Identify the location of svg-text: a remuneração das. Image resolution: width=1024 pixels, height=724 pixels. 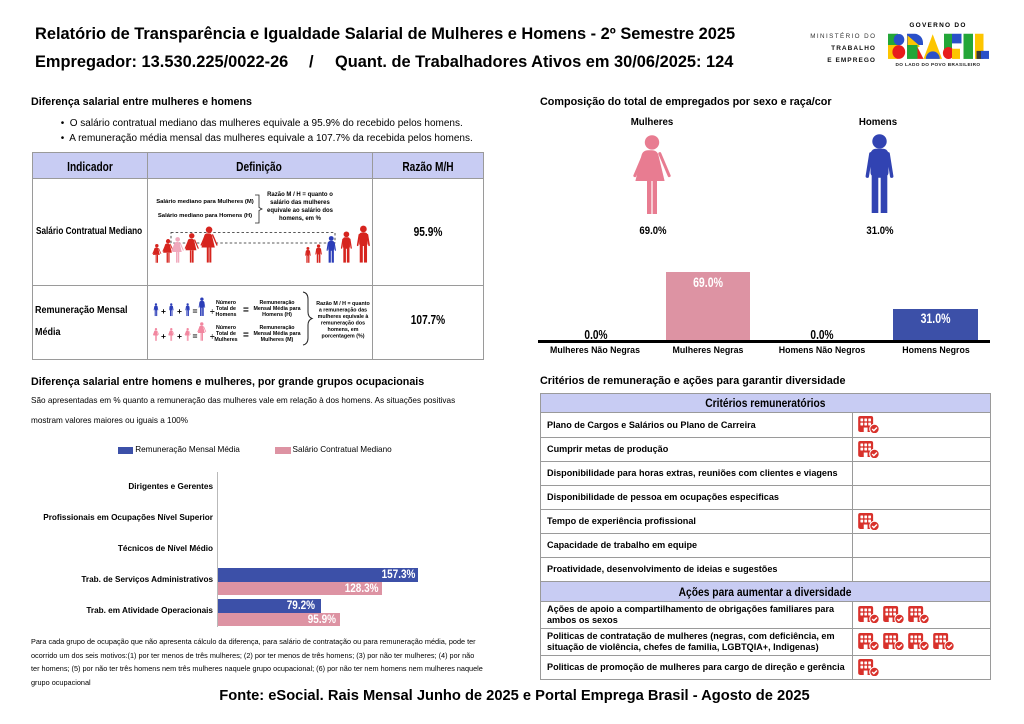
(343, 311).